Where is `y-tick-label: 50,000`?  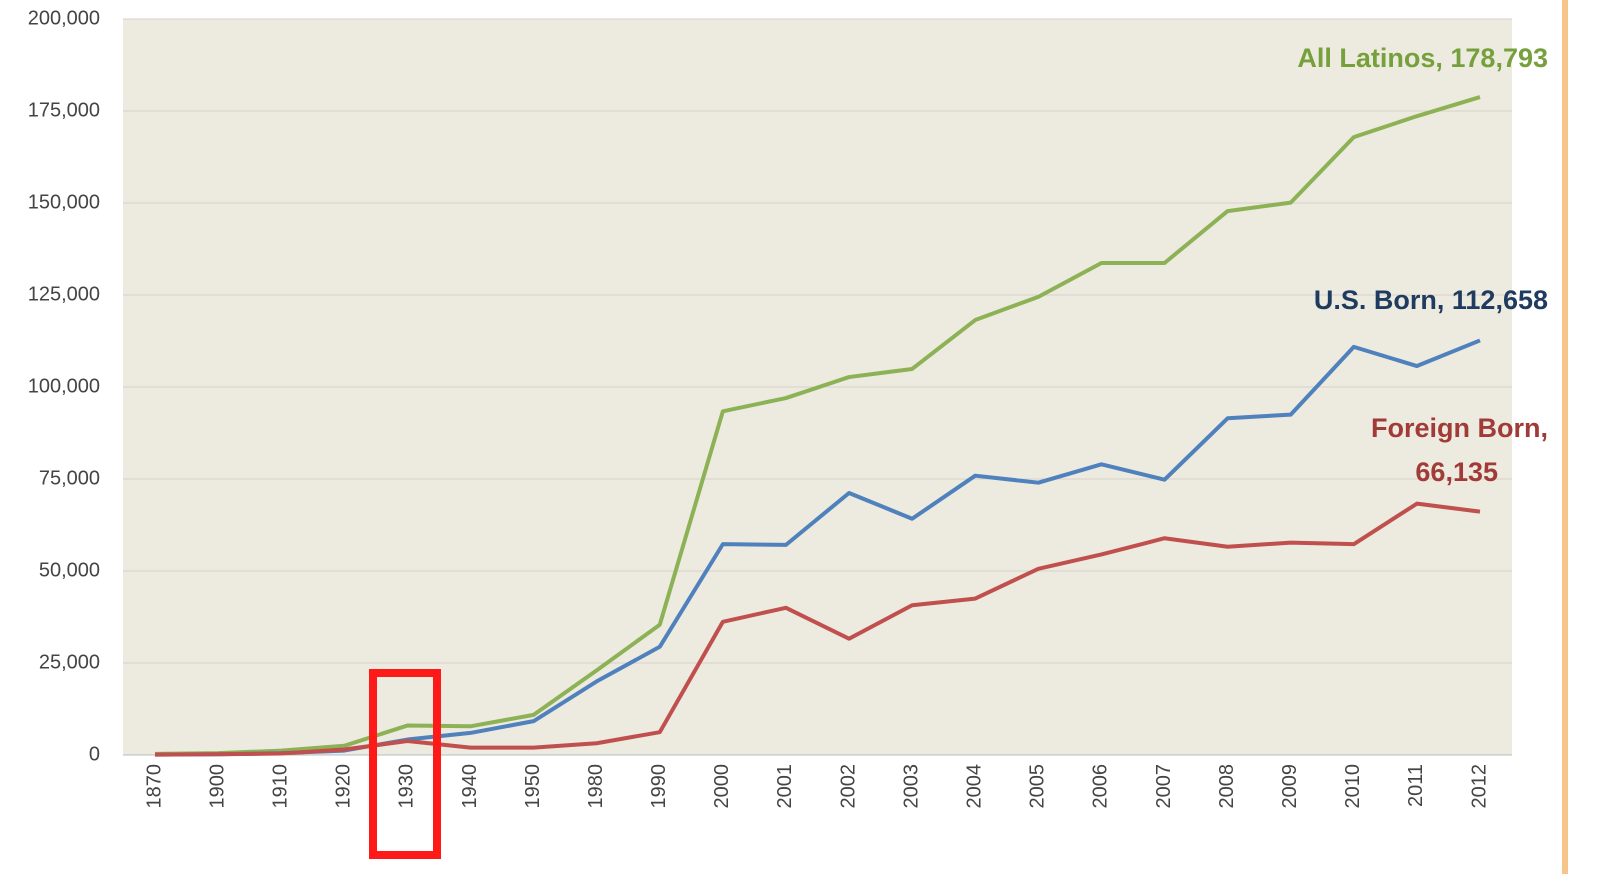 y-tick-label: 50,000 is located at coordinates (69, 570).